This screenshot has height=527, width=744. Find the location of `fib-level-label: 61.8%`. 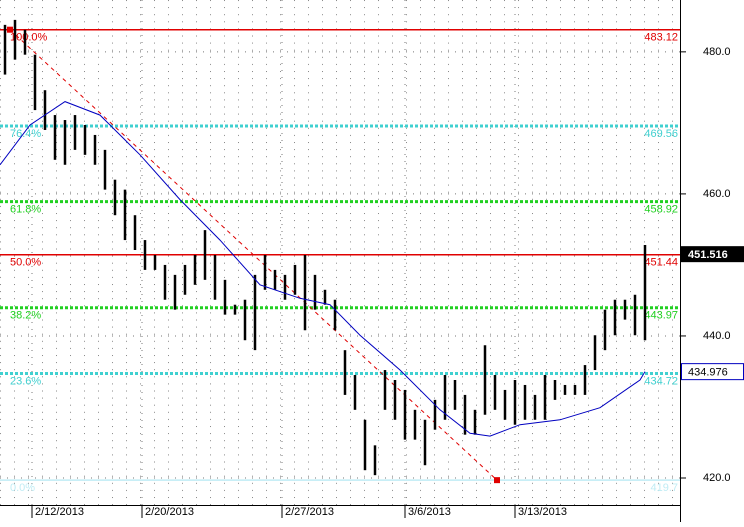

fib-level-label: 61.8% is located at coordinates (25, 209).